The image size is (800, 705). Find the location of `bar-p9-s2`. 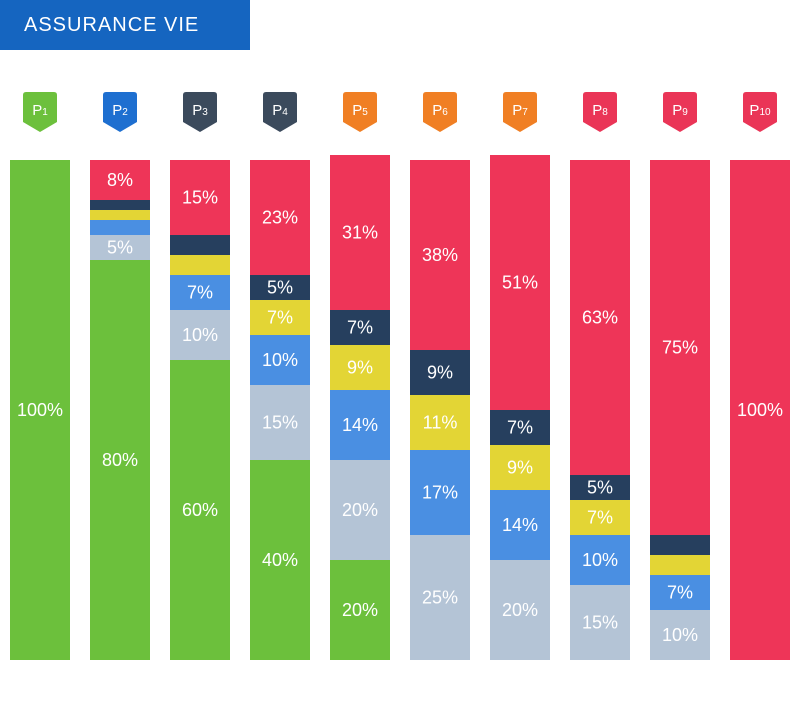

bar-p9-s2 is located at coordinates (680, 635).